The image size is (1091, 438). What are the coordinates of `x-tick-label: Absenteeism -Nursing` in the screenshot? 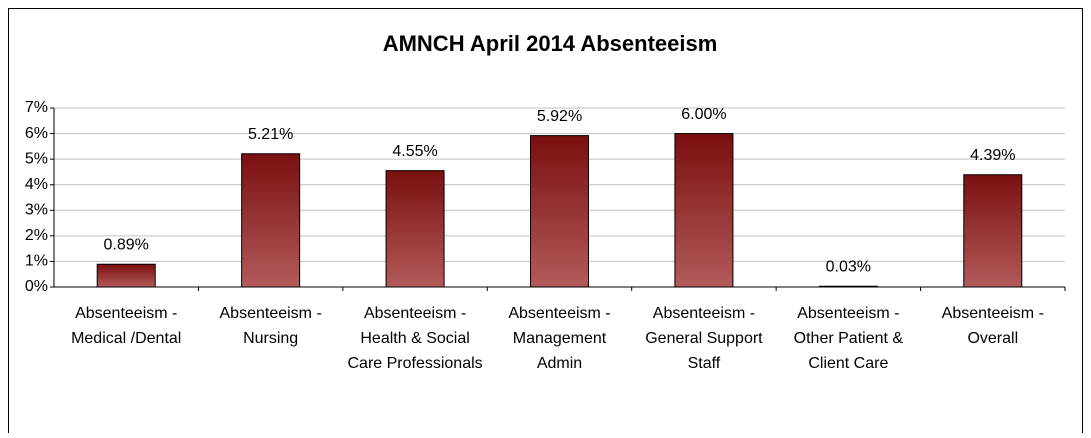 It's located at (271, 326).